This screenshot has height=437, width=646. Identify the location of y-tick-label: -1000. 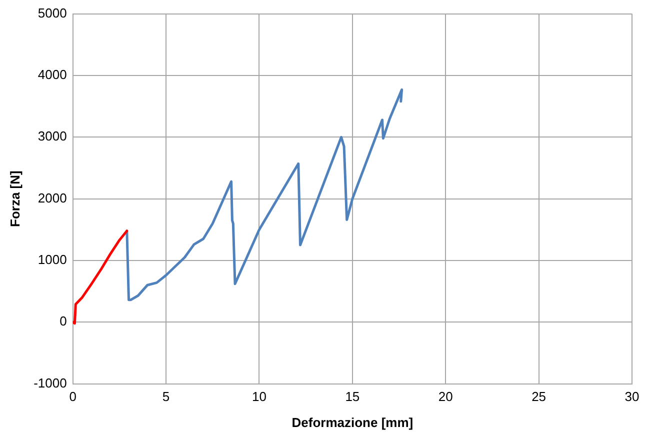
(50, 382).